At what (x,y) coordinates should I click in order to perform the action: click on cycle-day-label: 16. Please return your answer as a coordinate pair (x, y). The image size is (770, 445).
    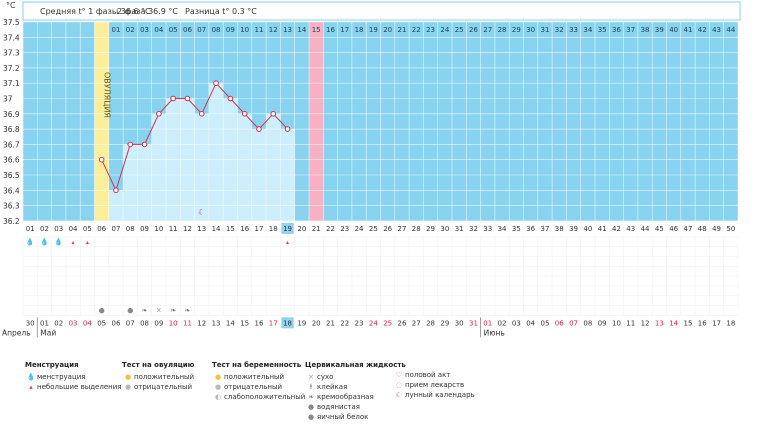
    Looking at the image, I should click on (244, 229).